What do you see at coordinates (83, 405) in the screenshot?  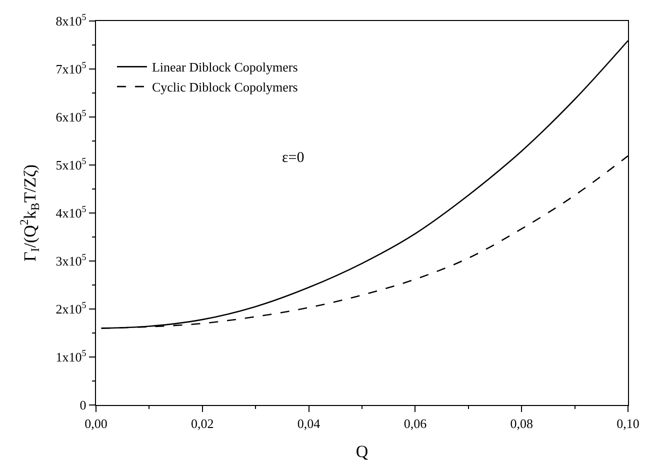 I see `y-tick-label: 0` at bounding box center [83, 405].